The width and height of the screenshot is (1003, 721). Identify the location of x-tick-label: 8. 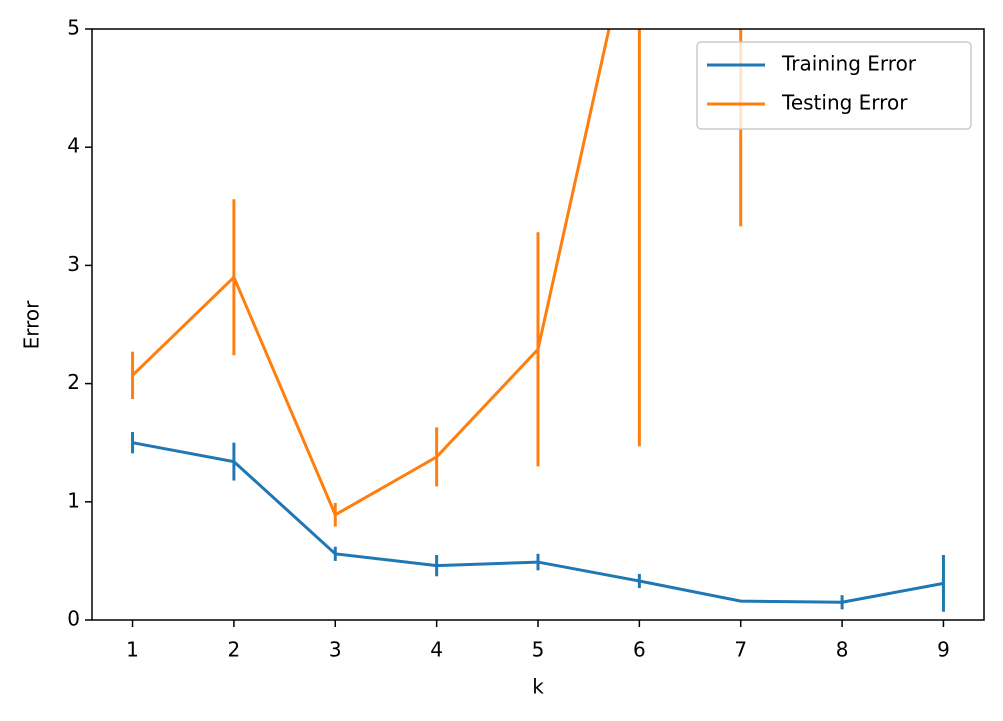
(842, 650).